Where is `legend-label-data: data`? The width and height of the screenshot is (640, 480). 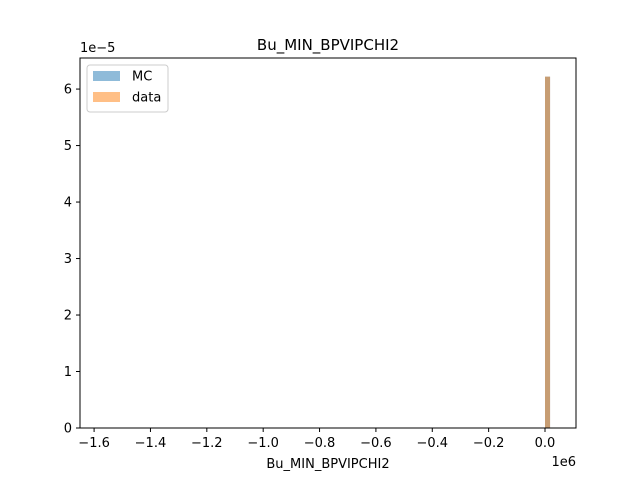
legend-label-data: data is located at coordinates (146, 98).